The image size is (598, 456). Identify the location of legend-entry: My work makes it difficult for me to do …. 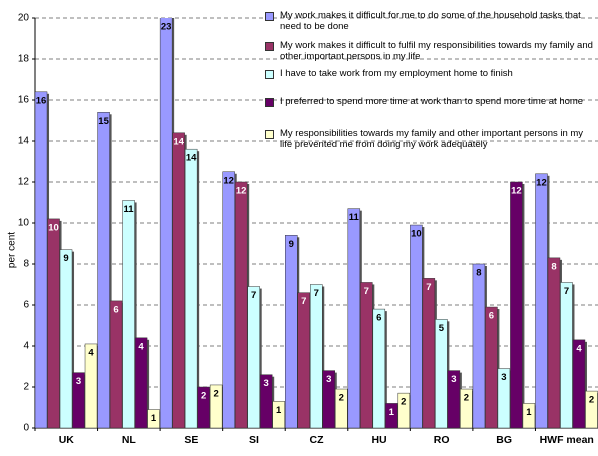
(430, 21).